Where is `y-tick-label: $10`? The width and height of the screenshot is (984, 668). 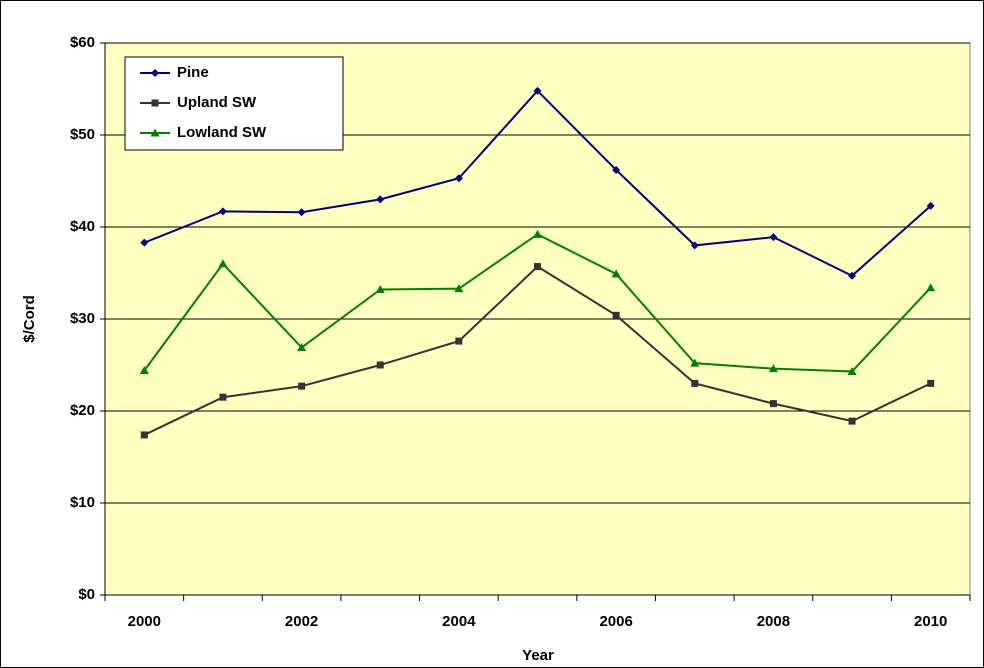
y-tick-label: $10 is located at coordinates (82, 502).